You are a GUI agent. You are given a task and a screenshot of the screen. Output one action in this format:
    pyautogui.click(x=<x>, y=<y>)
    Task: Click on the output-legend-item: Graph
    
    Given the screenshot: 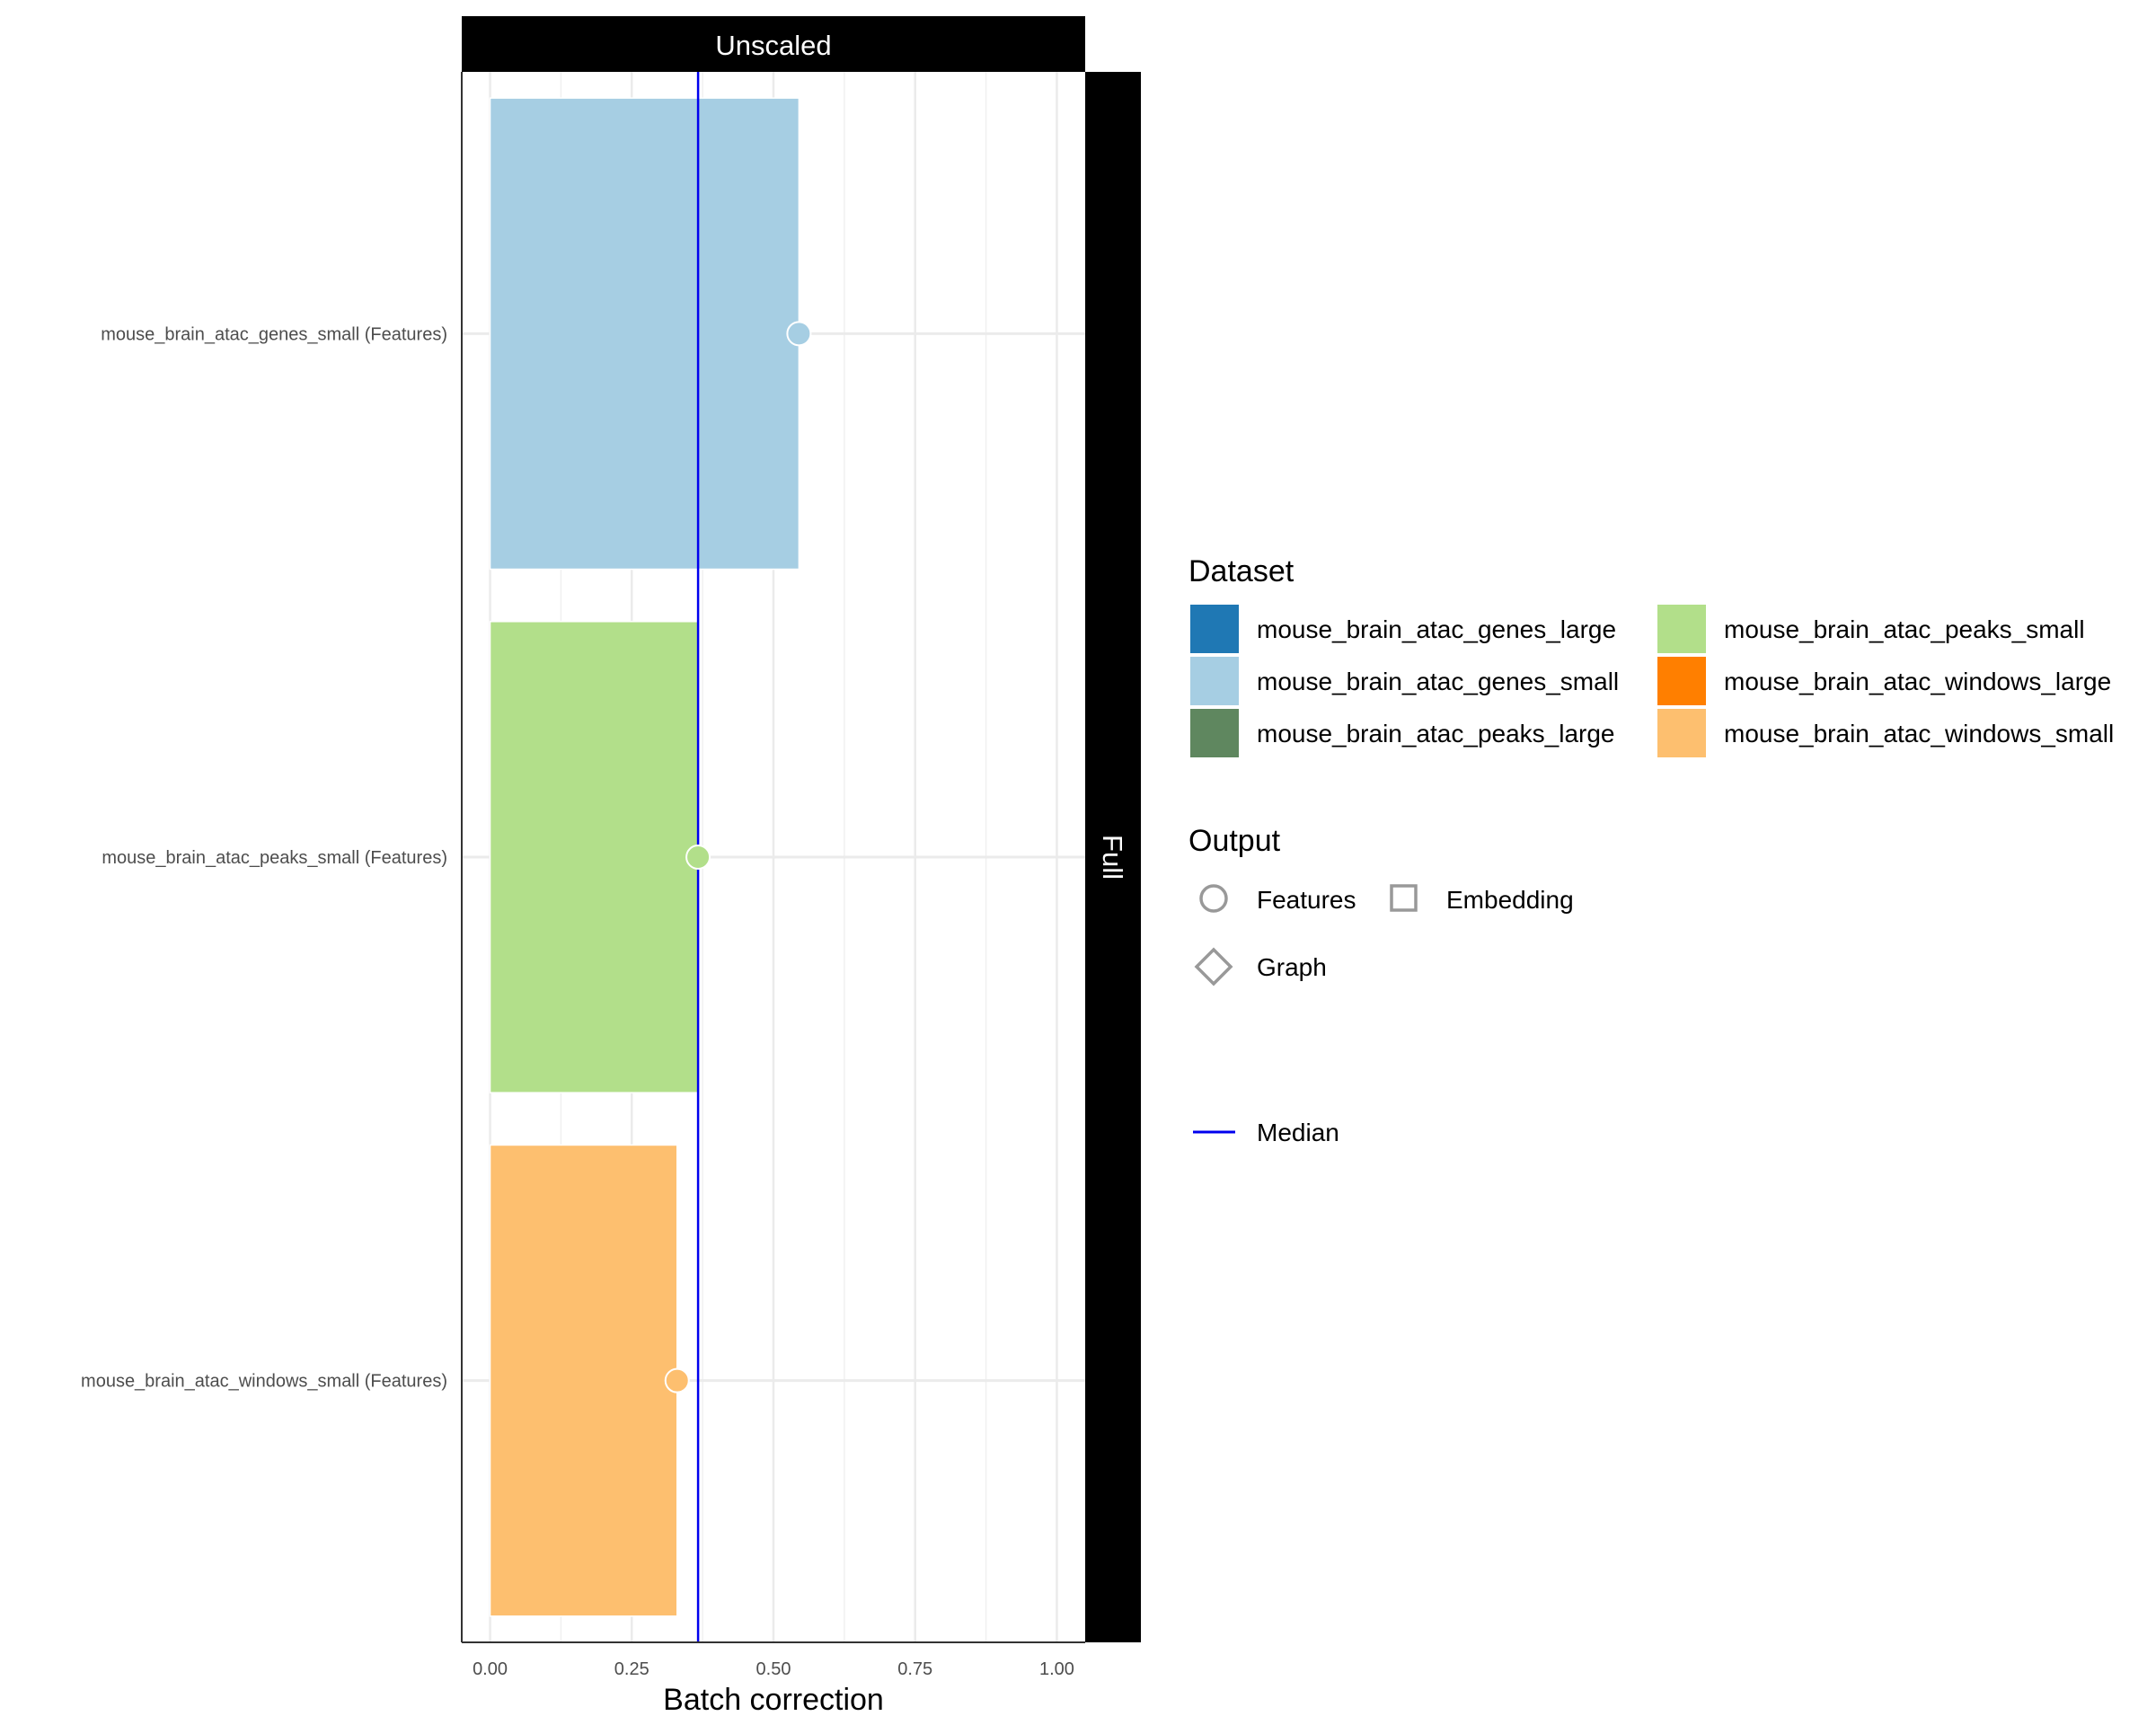 What is the action you would take?
    pyautogui.click(x=1260, y=966)
    